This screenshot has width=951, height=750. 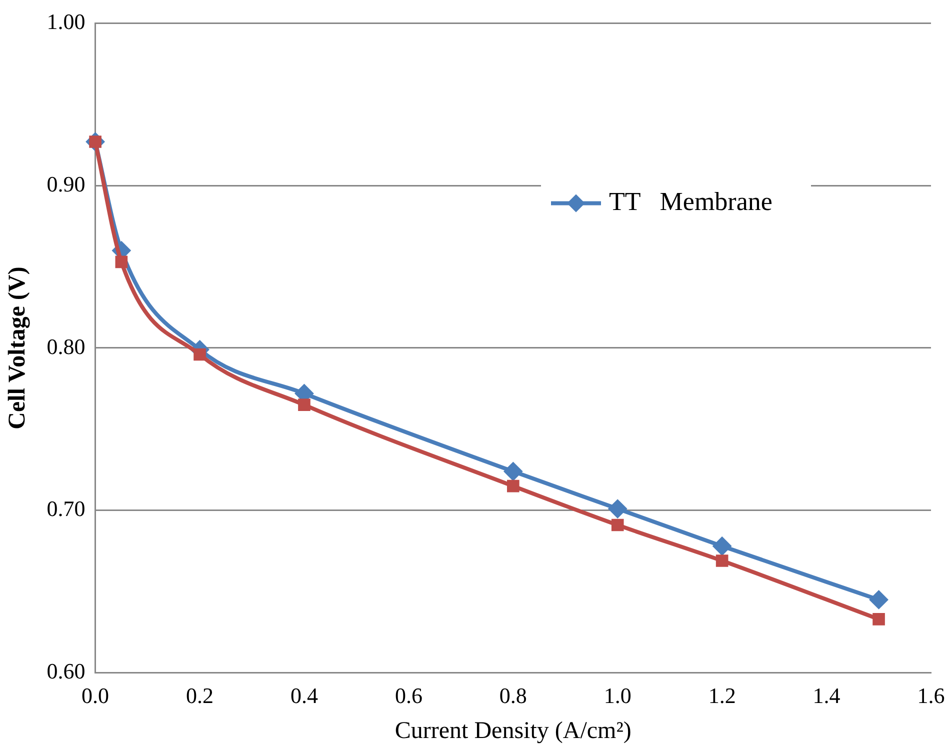 I want to click on x-axis-title: Current Density (A/cm²), so click(x=513, y=731).